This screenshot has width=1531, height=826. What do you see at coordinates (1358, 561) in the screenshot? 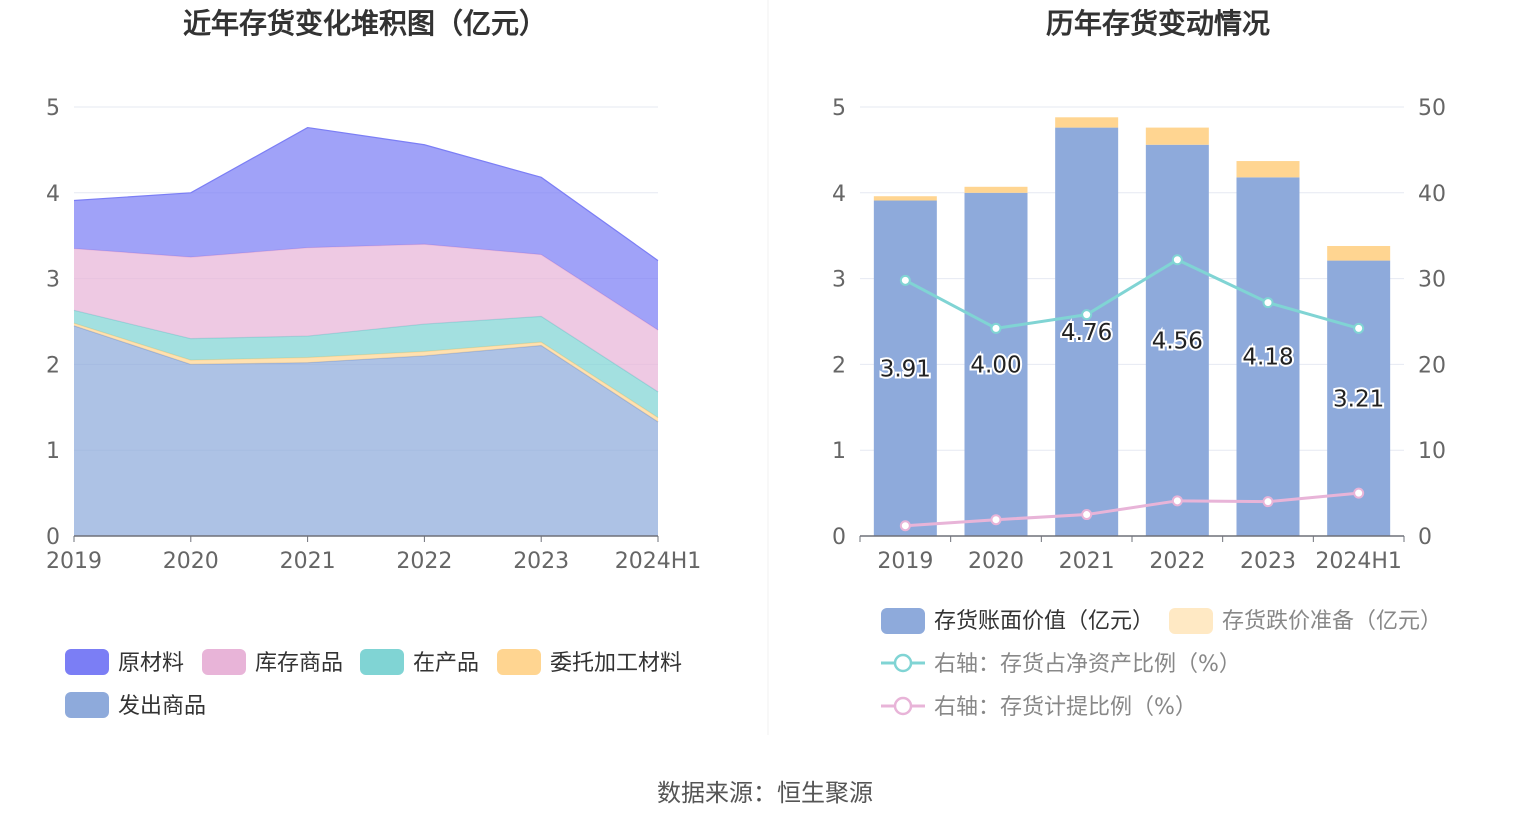
I see `bar-xtick-label: 2024H1` at bounding box center [1358, 561].